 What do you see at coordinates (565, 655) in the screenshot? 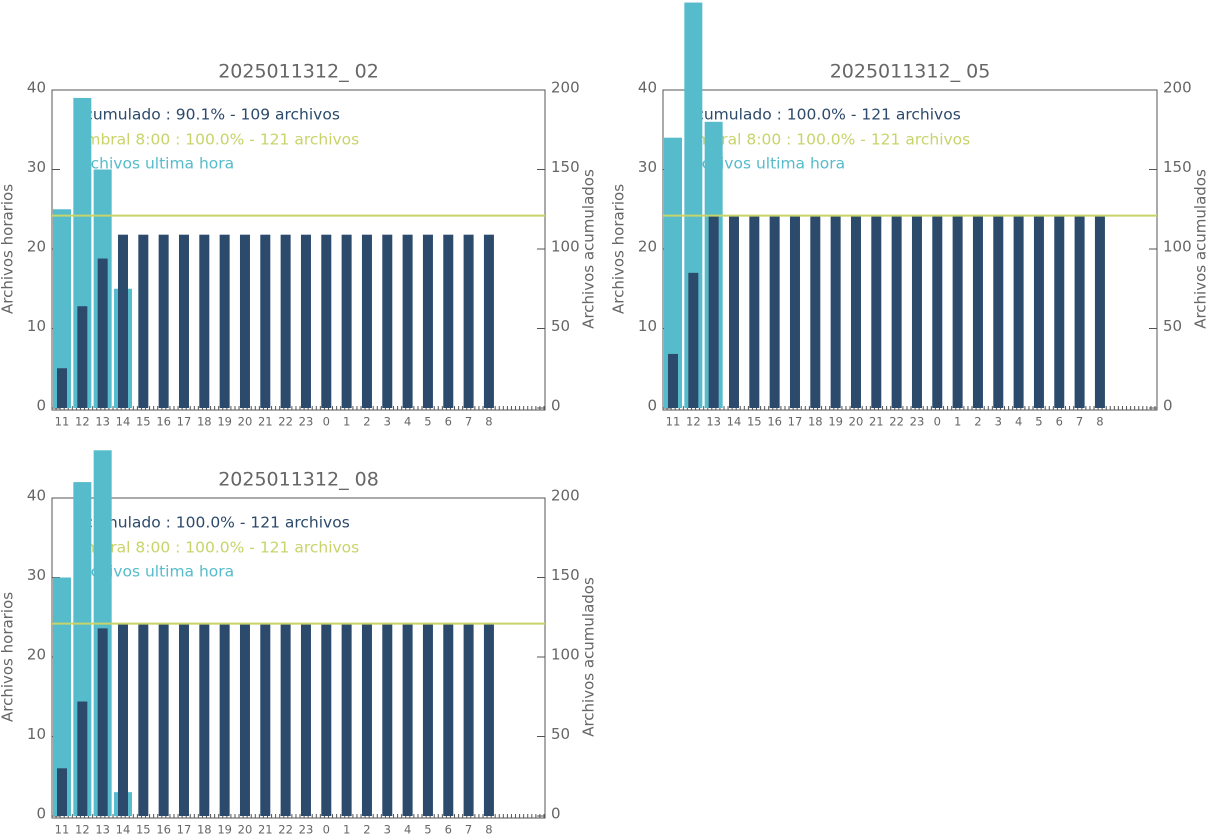
I see `y2-tick-label: 100` at bounding box center [565, 655].